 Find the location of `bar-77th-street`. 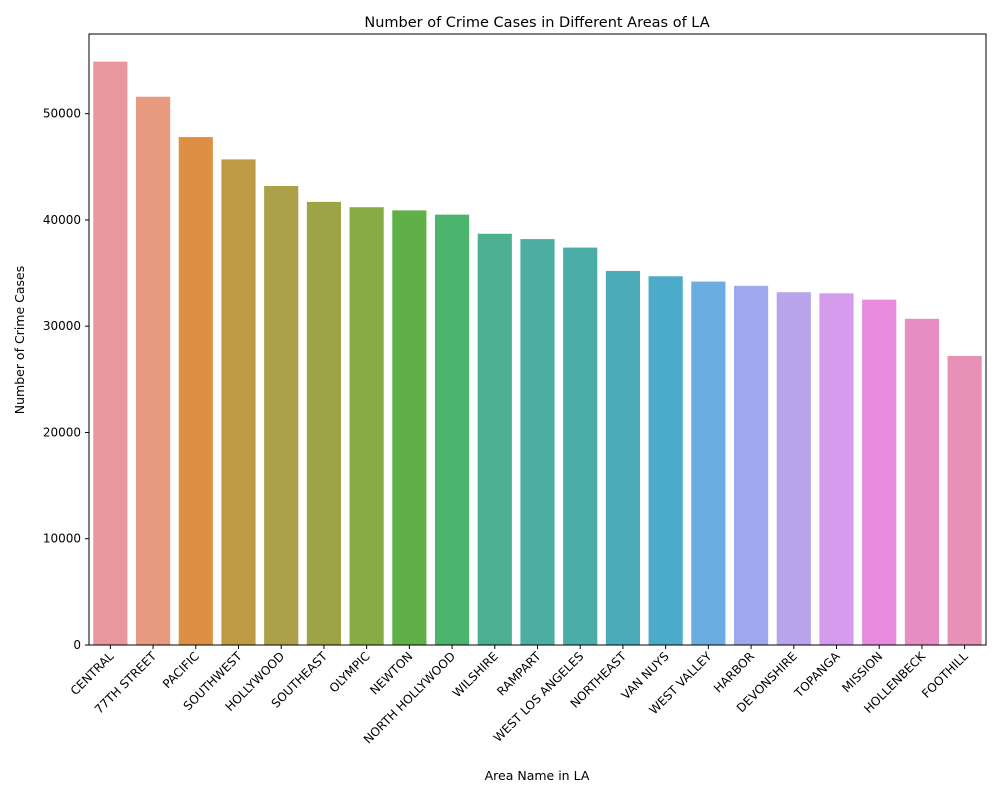

bar-77th-street is located at coordinates (153, 371).